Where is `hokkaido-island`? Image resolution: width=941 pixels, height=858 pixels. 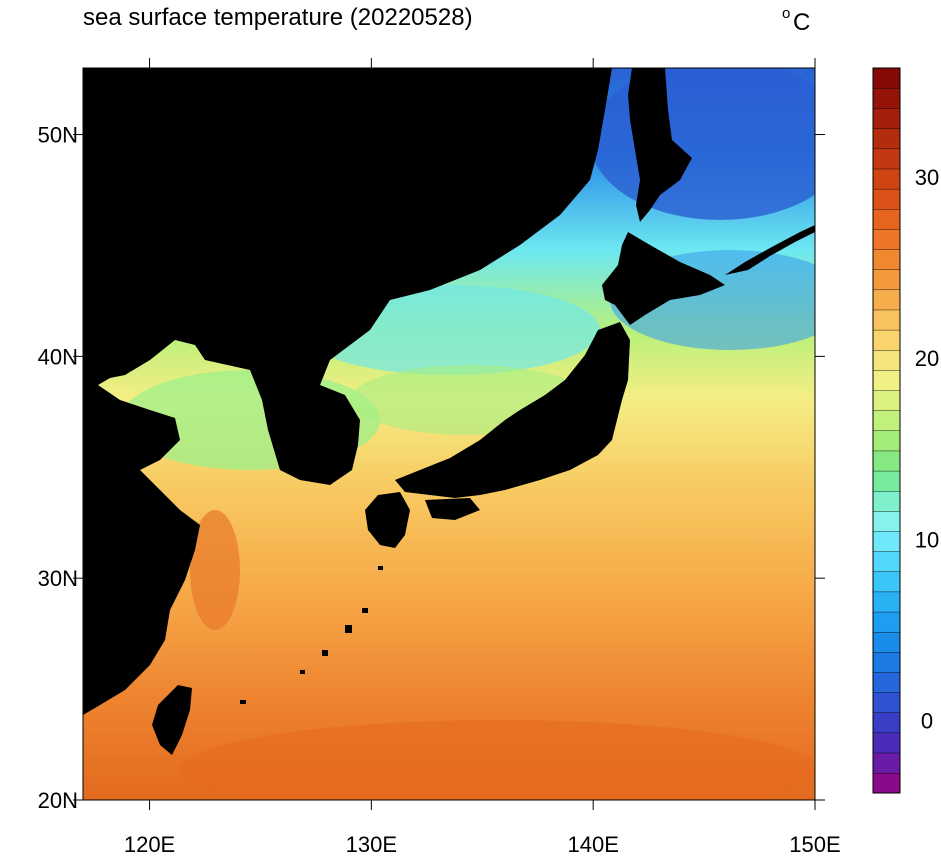
hokkaido-island is located at coordinates (663, 278).